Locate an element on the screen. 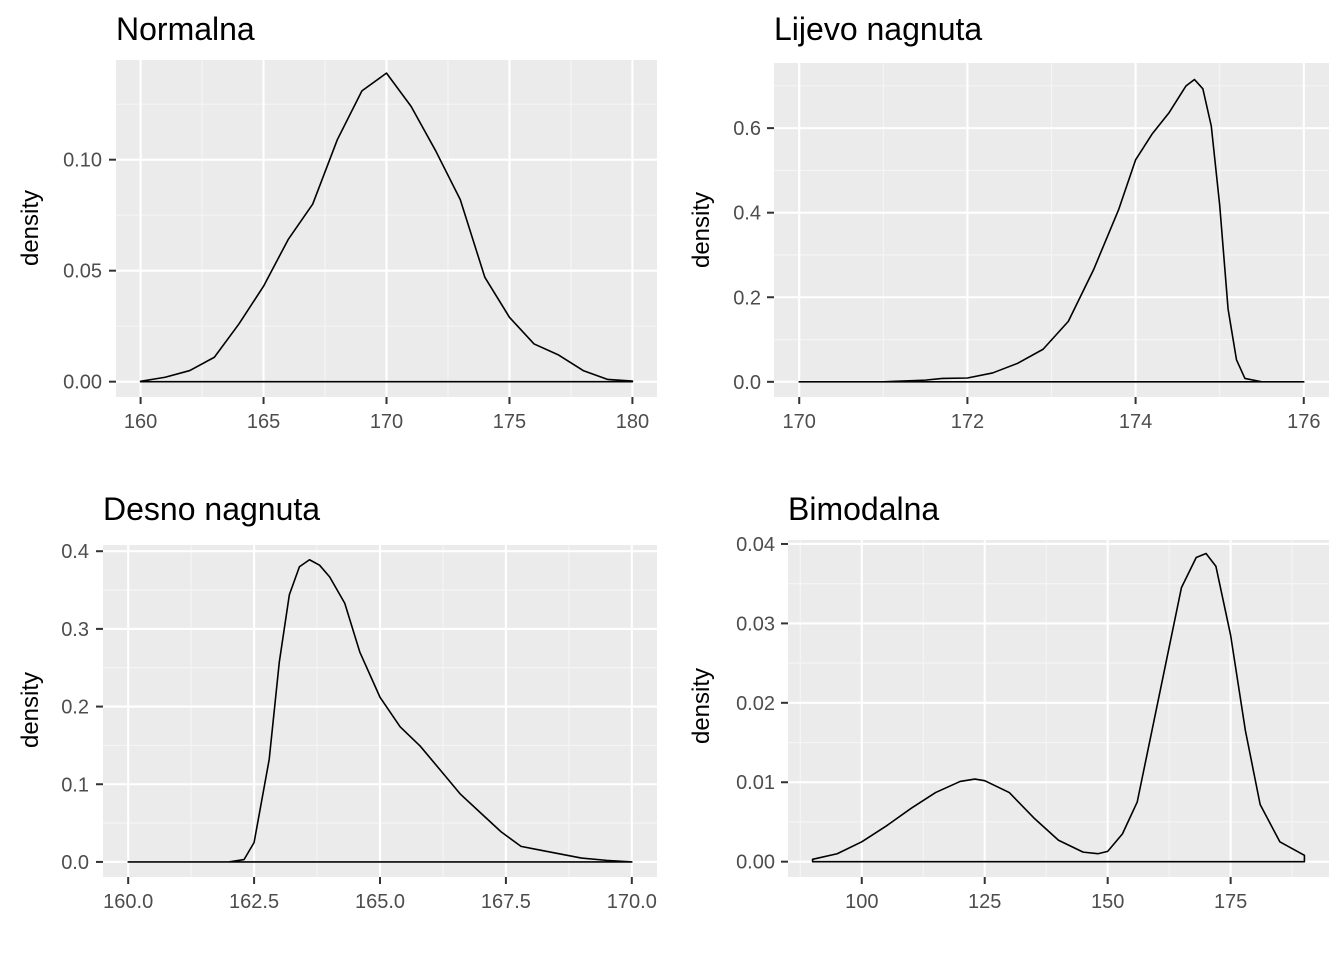  y-tick-label: 0.6 is located at coordinates (747, 129).